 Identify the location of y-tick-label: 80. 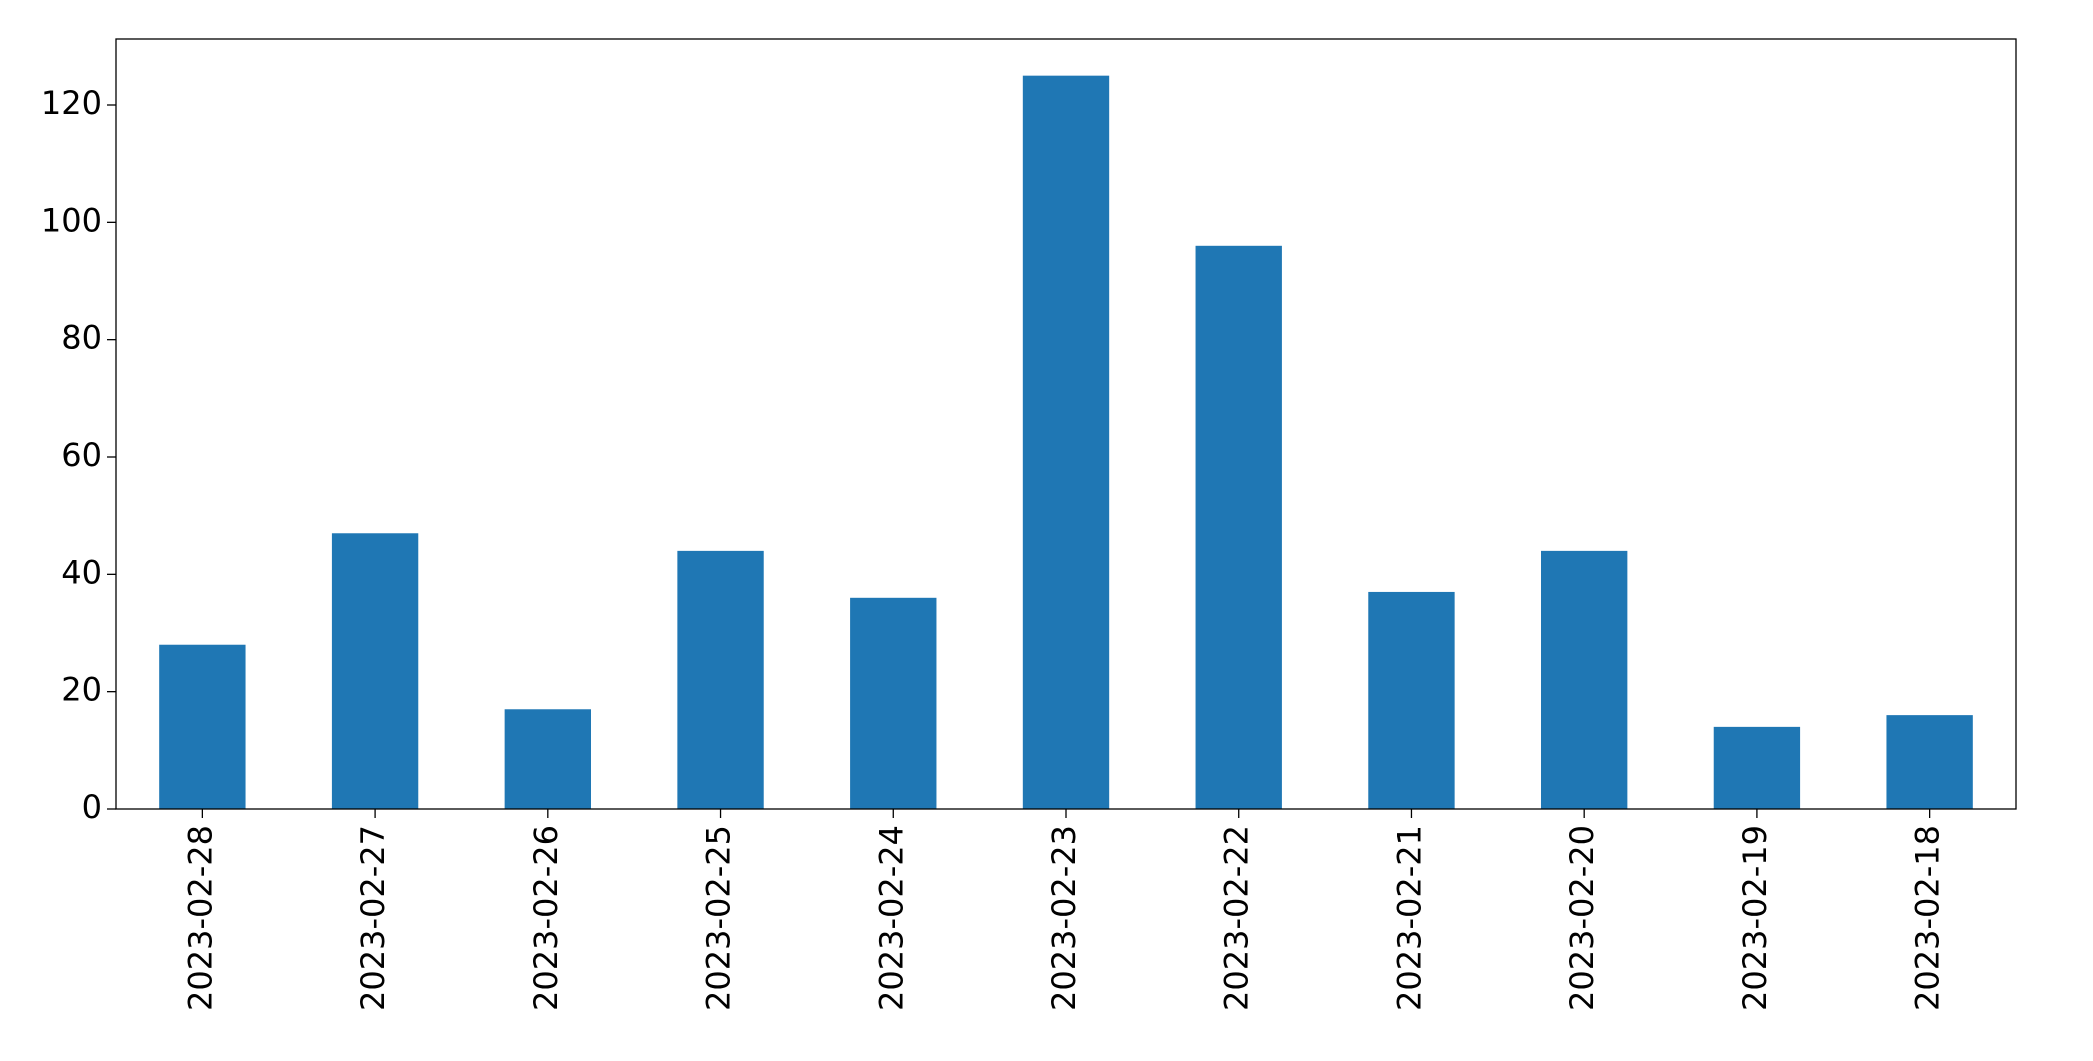
(81, 338).